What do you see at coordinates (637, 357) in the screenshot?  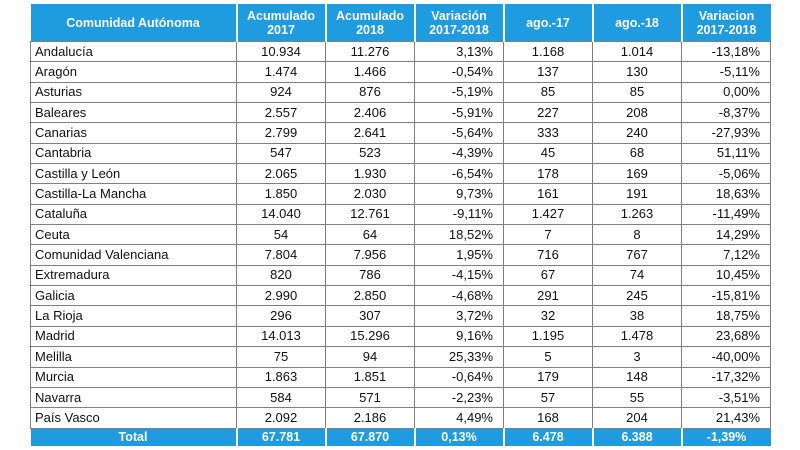 I see `ago-18-cell: 3` at bounding box center [637, 357].